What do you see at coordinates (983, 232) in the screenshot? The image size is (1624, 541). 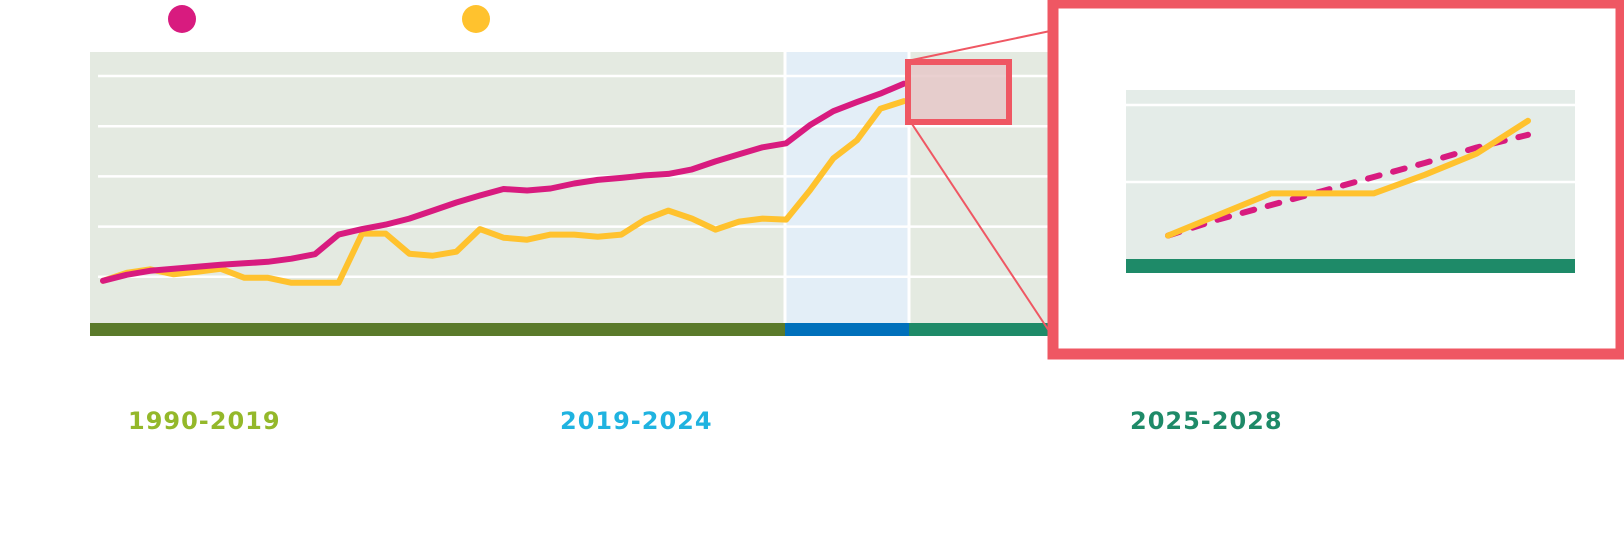 I see `zoom-connector-bottom` at bounding box center [983, 232].